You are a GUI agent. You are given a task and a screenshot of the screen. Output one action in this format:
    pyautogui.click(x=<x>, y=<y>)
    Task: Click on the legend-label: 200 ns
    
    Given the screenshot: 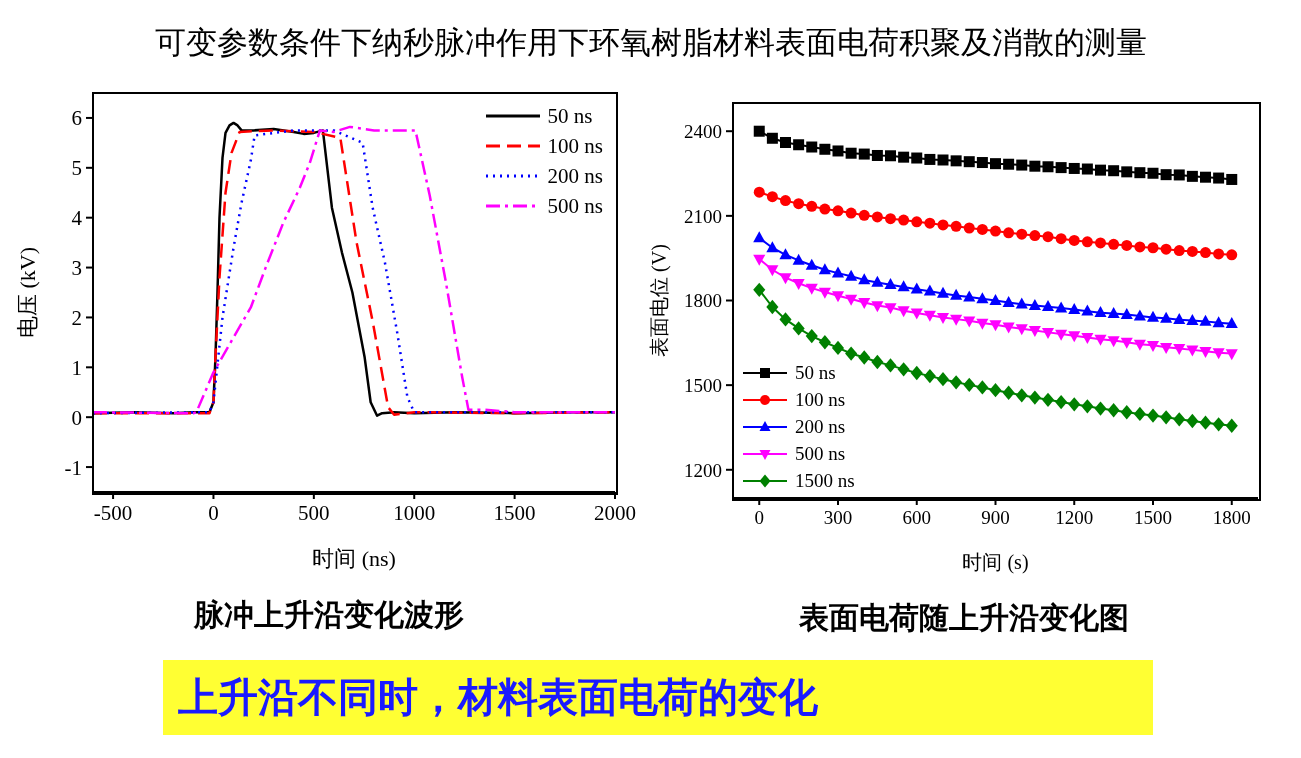 What is the action you would take?
    pyautogui.click(x=575, y=176)
    